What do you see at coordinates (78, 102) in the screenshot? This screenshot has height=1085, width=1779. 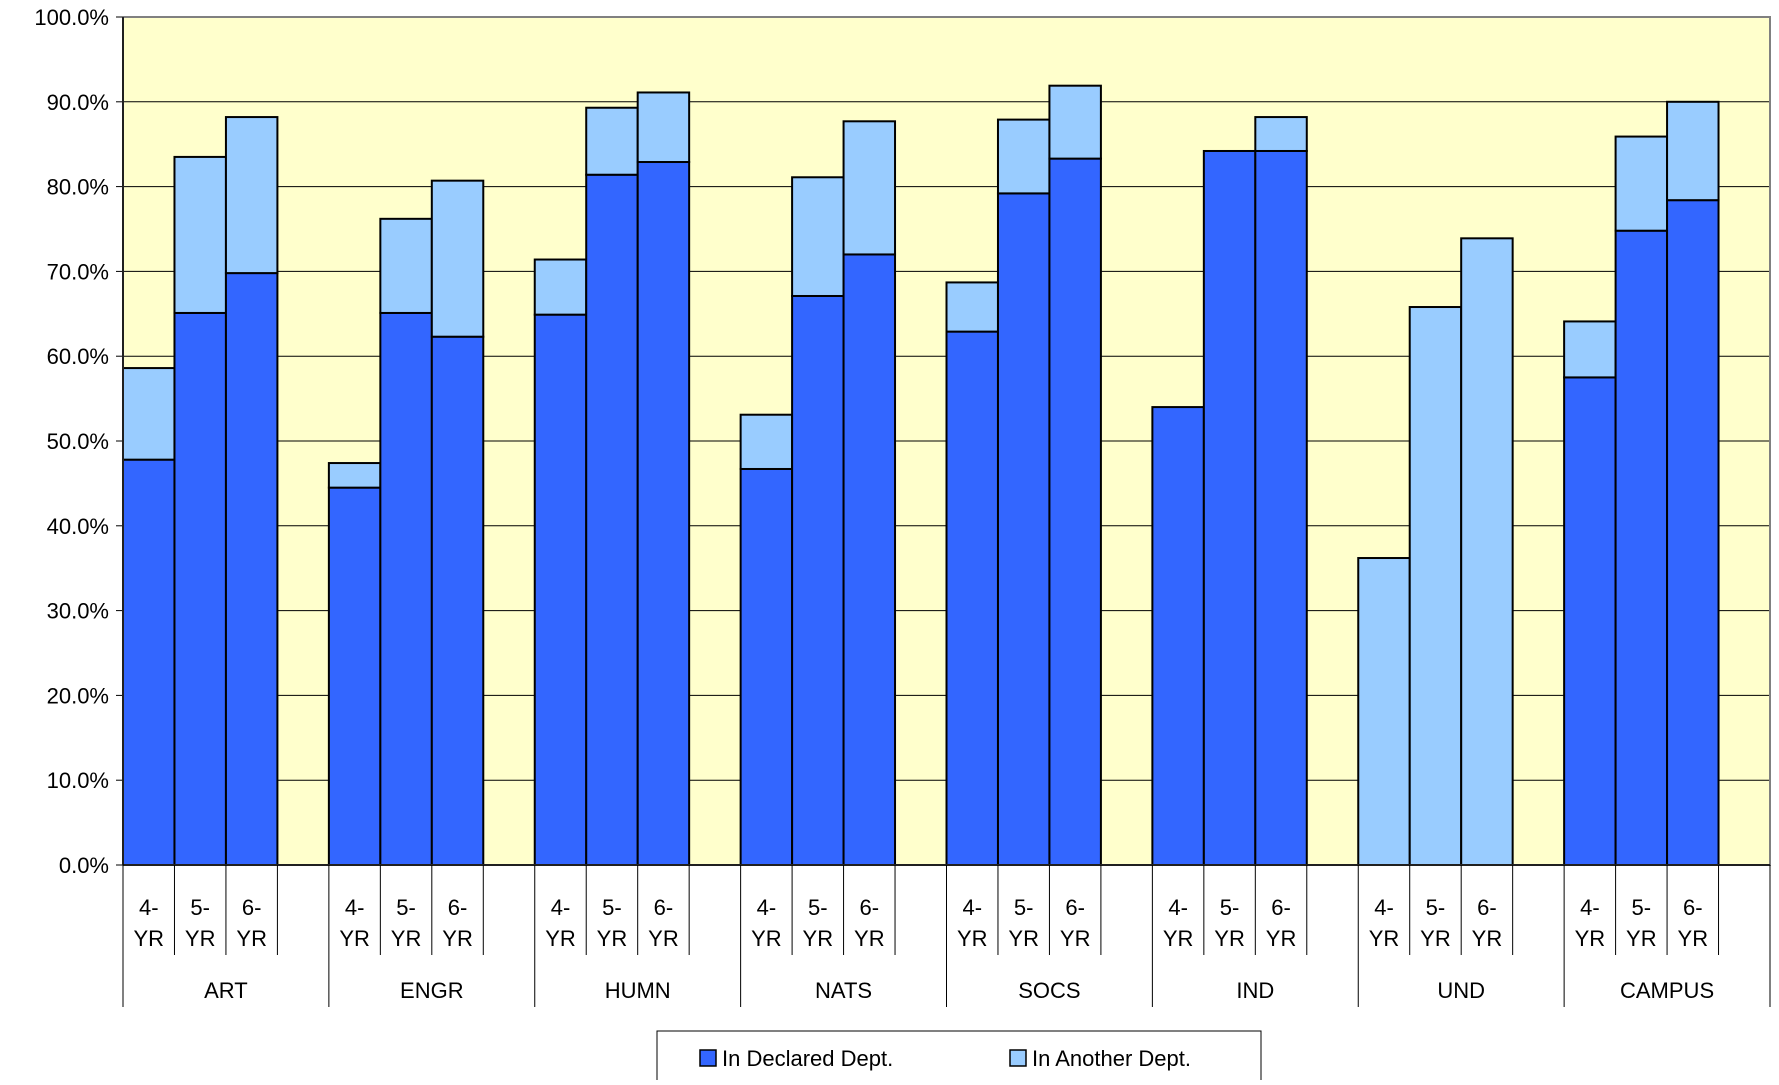 I see `y-tick-label: 90.0%` at bounding box center [78, 102].